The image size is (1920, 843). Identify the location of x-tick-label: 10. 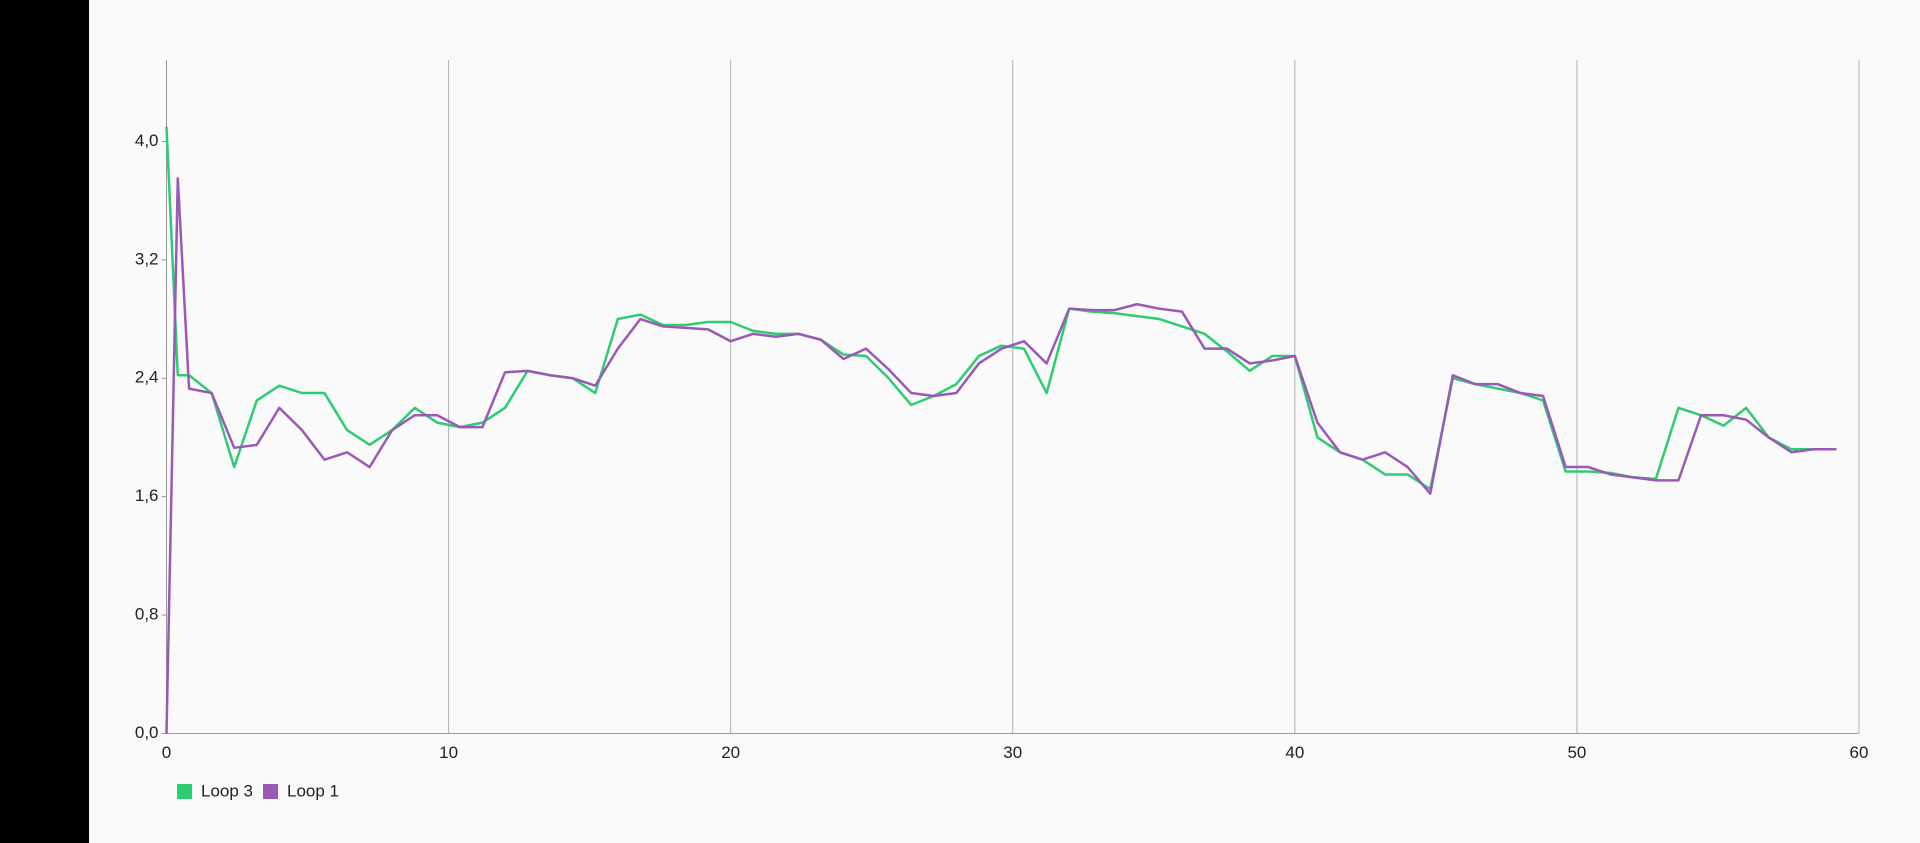
(448, 752).